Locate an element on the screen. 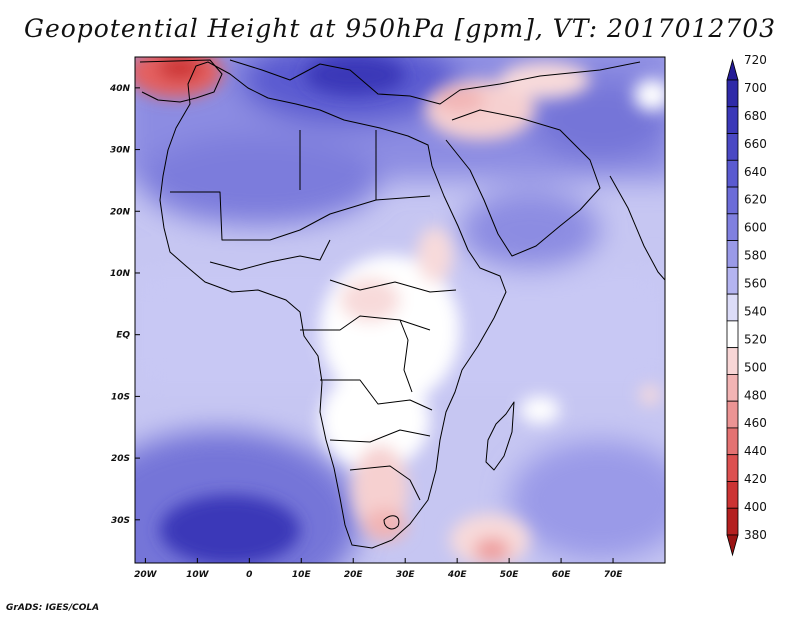 The width and height of the screenshot is (800, 618). colorbar-label: 600 is located at coordinates (755, 228).